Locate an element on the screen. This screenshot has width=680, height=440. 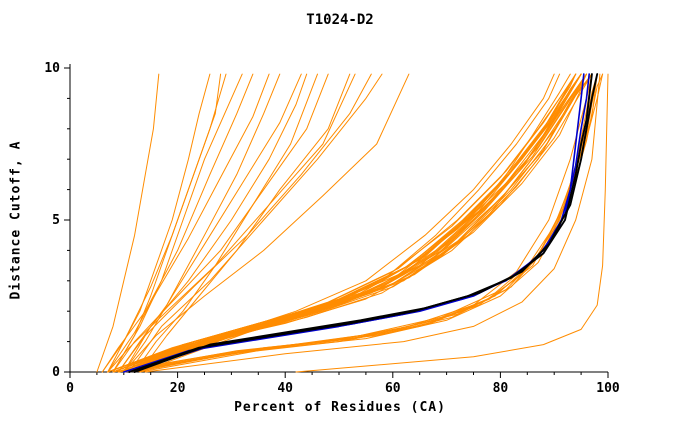
x-tick-label: 40 is located at coordinates (285, 388).